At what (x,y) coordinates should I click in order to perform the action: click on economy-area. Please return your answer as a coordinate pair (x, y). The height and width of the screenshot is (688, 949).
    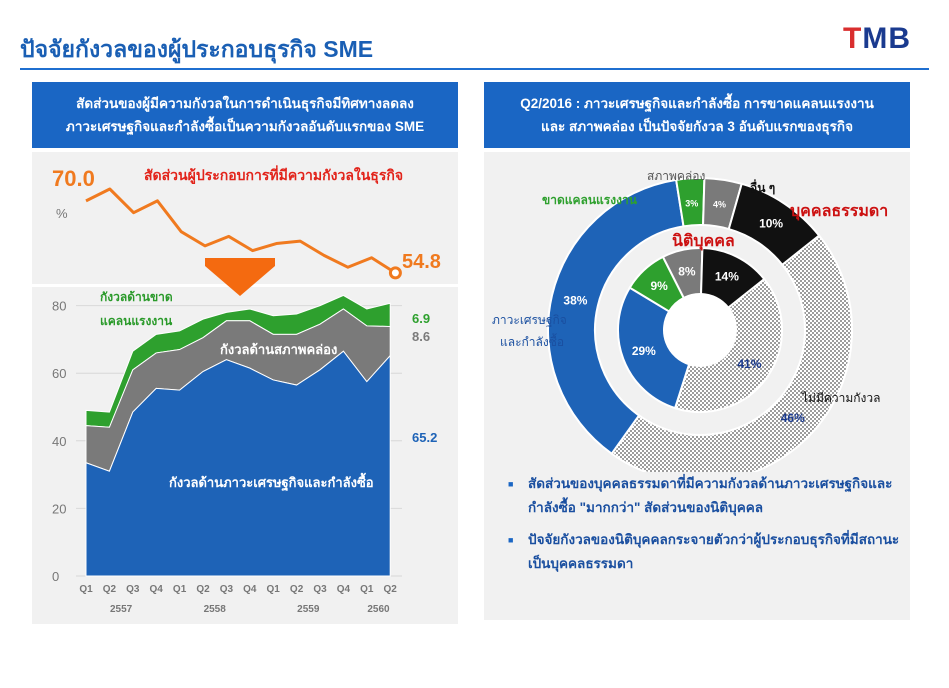
    Looking at the image, I should click on (238, 463).